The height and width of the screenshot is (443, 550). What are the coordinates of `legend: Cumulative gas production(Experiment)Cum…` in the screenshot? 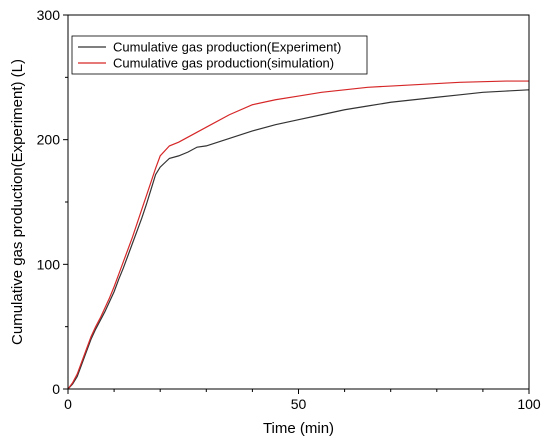 It's located at (219, 55).